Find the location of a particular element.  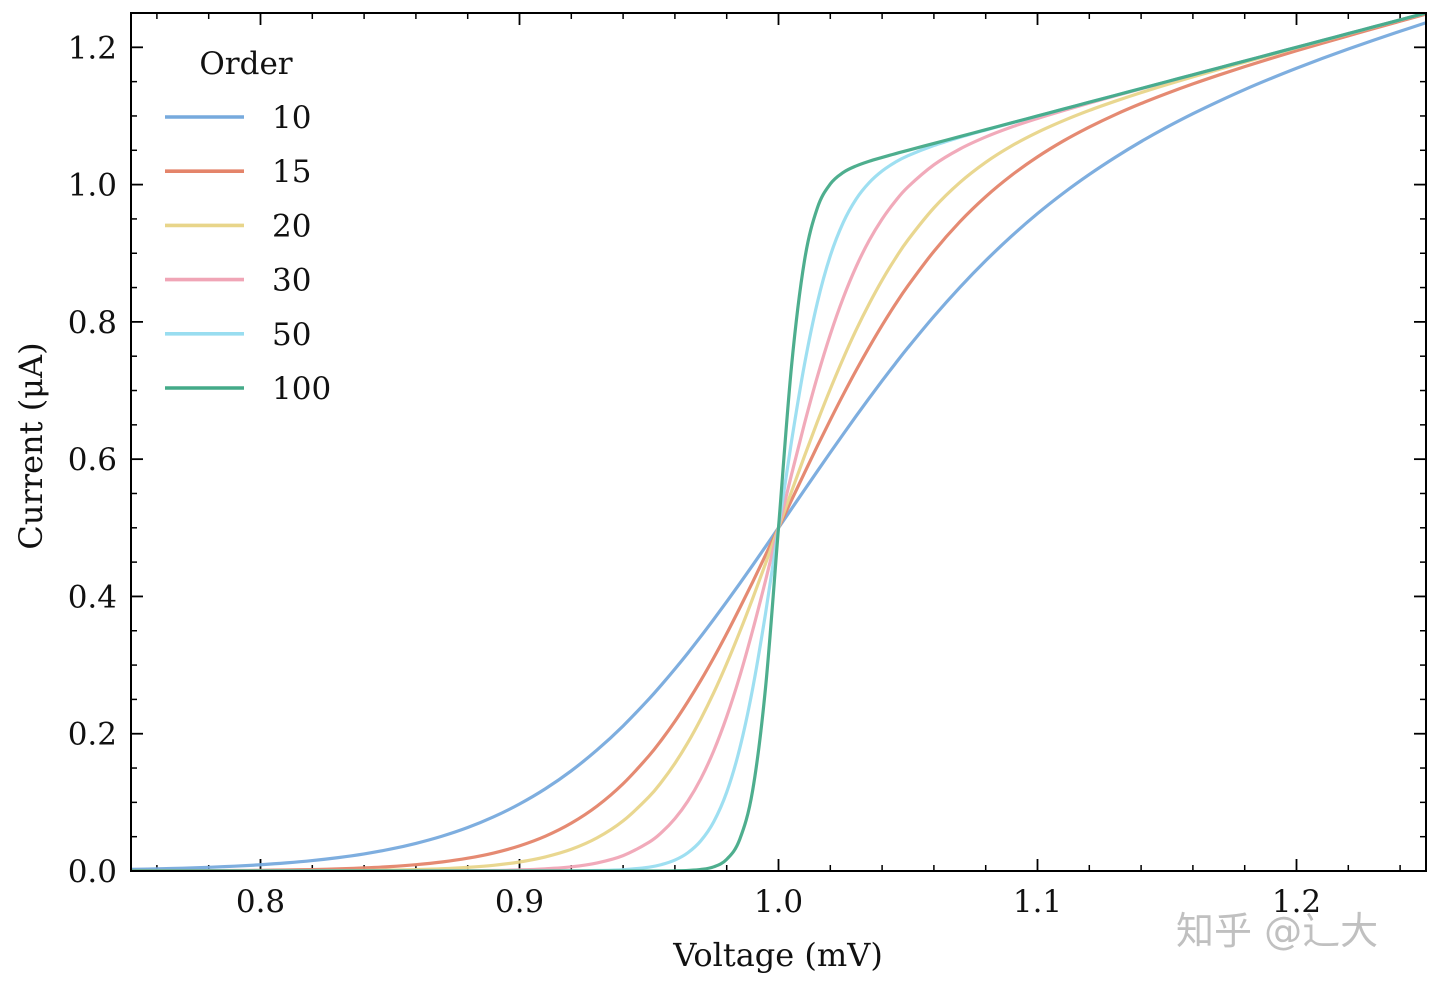

legend-title: Order is located at coordinates (245, 64).